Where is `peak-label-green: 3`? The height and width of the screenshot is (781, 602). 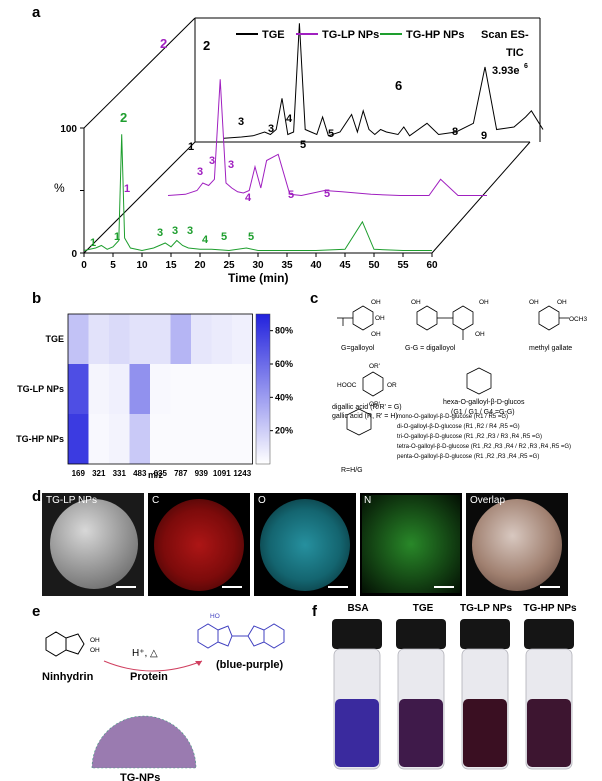
peak-label-green: 3 is located at coordinates (175, 231).